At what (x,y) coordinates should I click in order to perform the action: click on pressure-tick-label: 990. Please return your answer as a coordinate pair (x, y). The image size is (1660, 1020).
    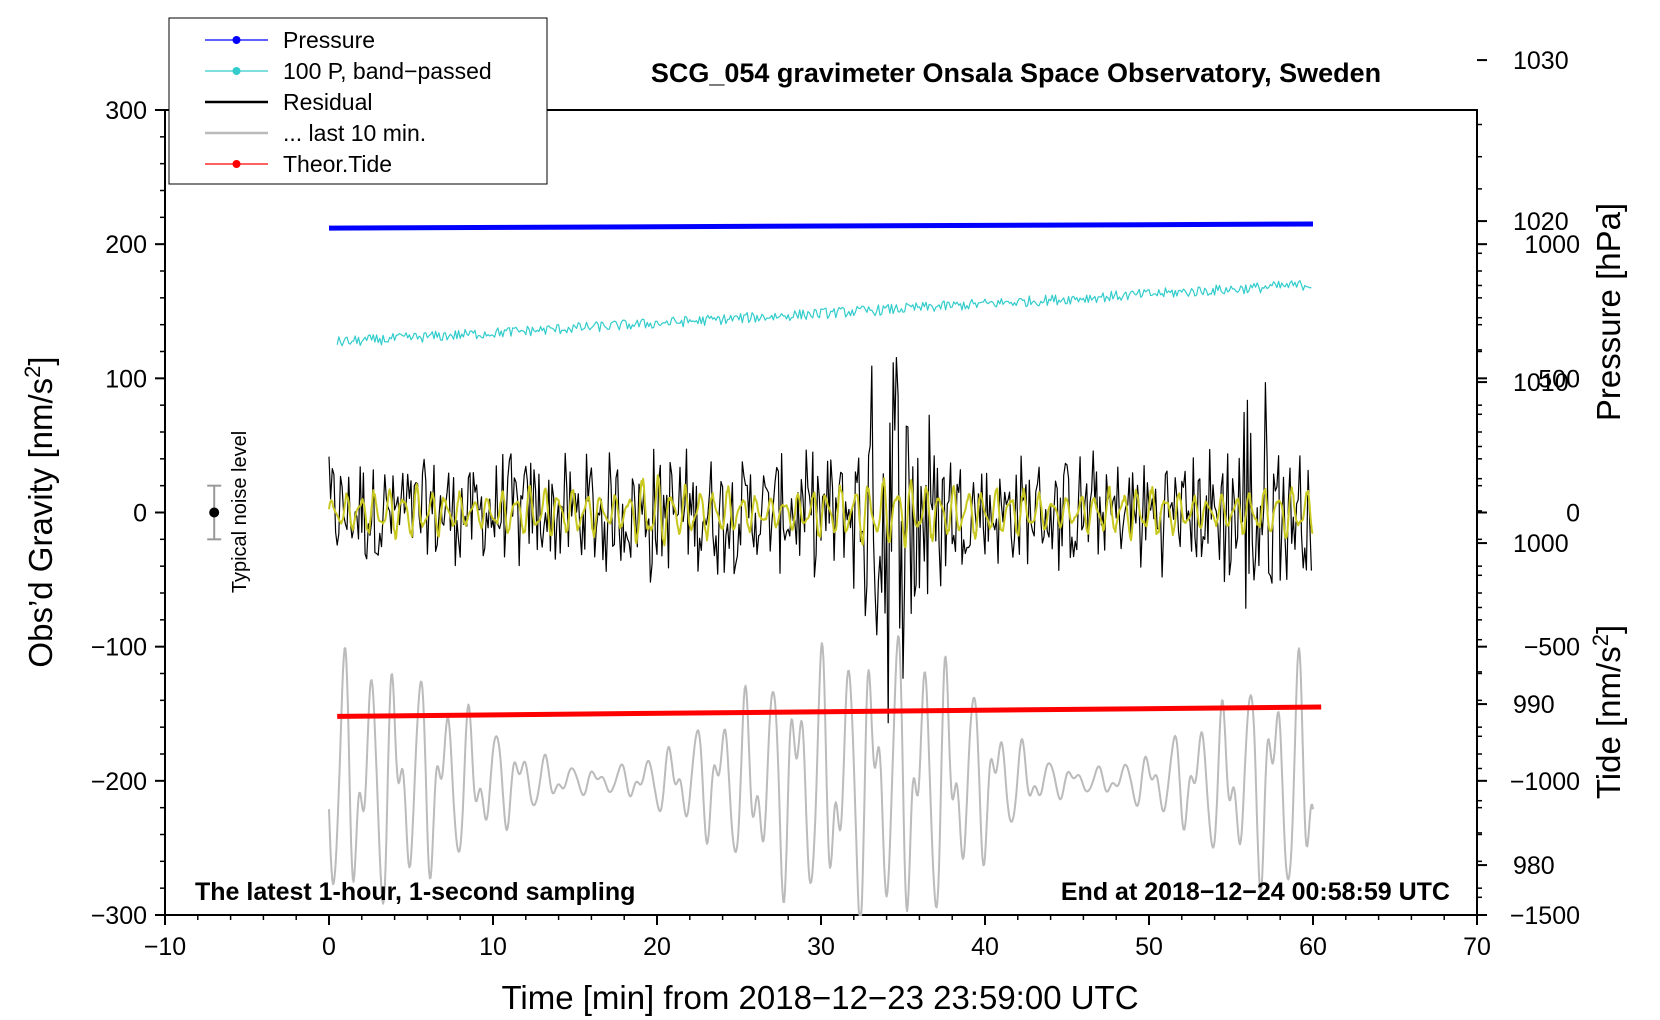
    Looking at the image, I should click on (1534, 705).